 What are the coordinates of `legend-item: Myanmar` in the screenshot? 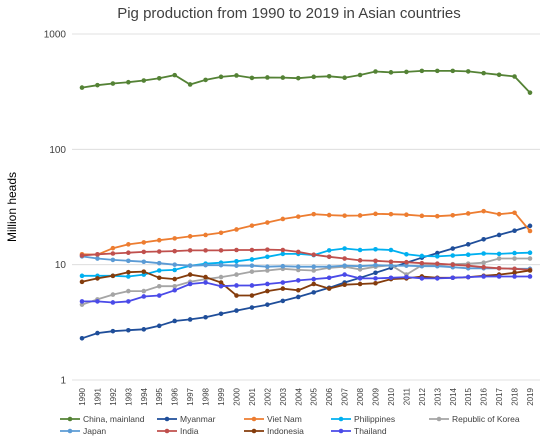 It's located at (186, 419).